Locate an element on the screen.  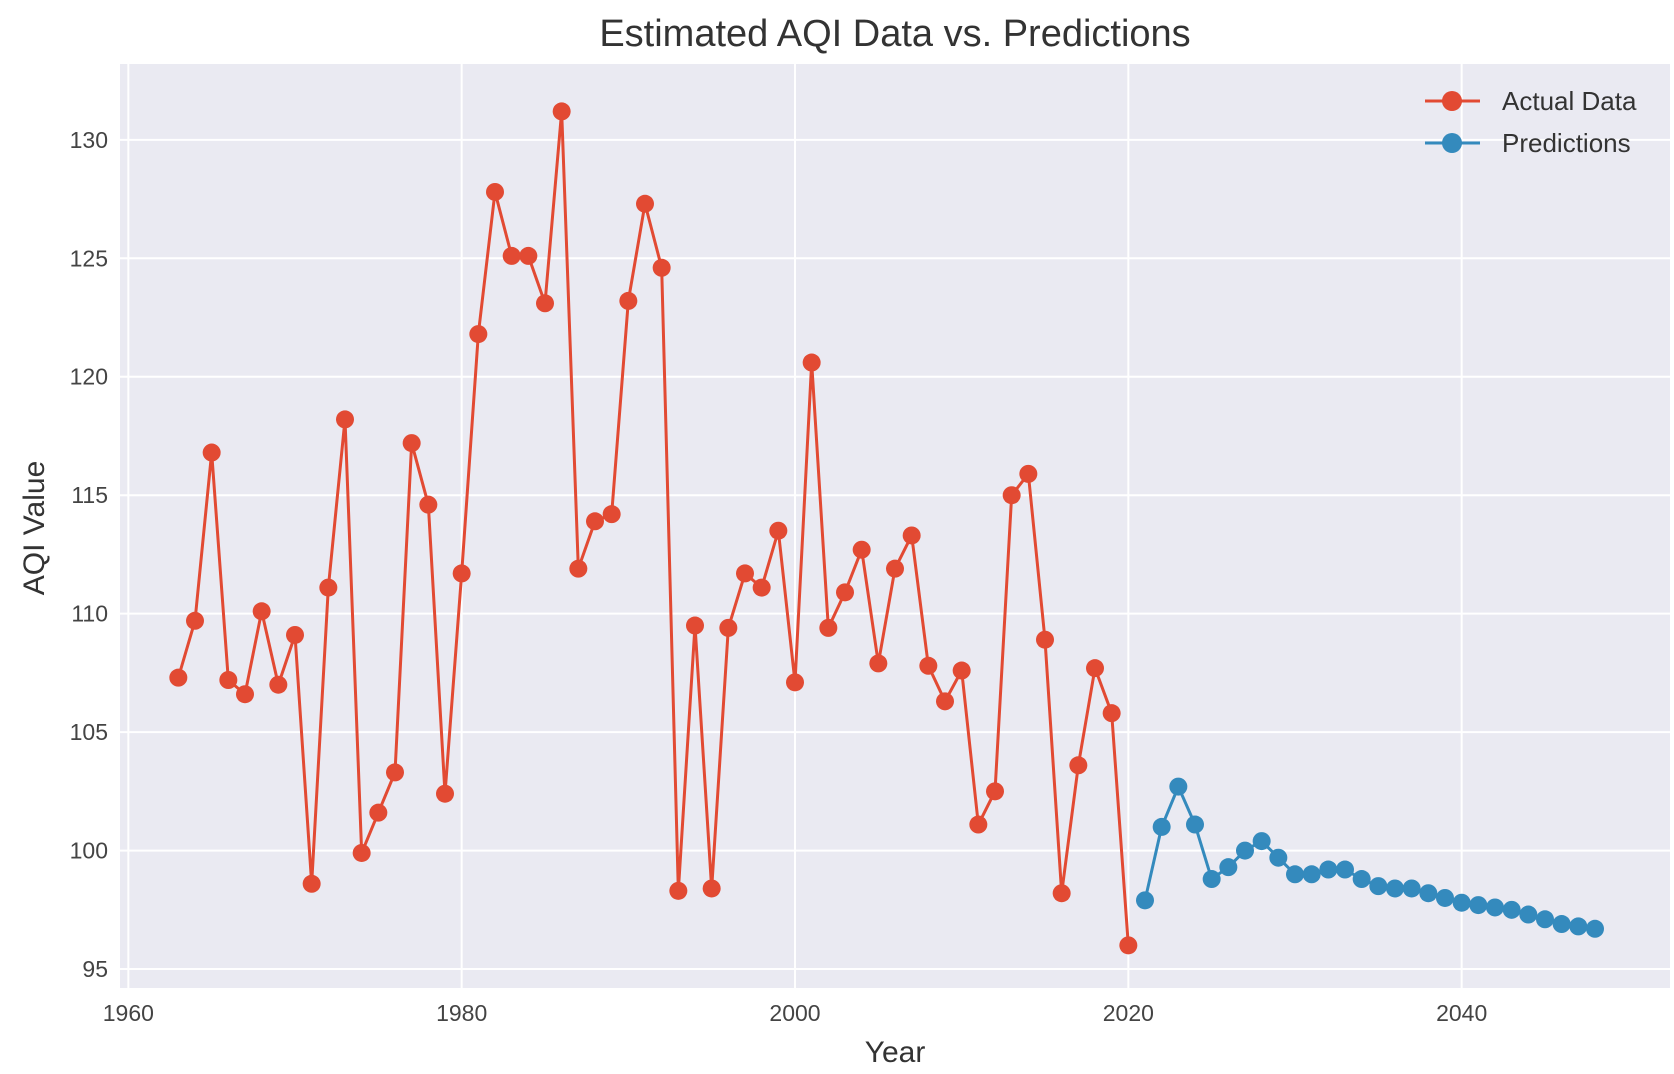
x-tick-label: 1960 is located at coordinates (128, 1013).